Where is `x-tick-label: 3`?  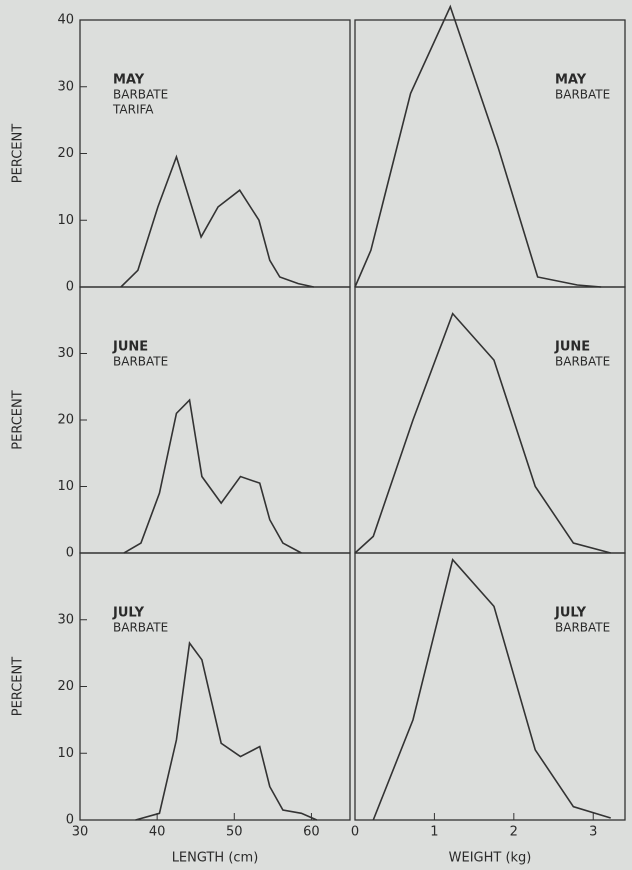 x-tick-label: 3 is located at coordinates (593, 832).